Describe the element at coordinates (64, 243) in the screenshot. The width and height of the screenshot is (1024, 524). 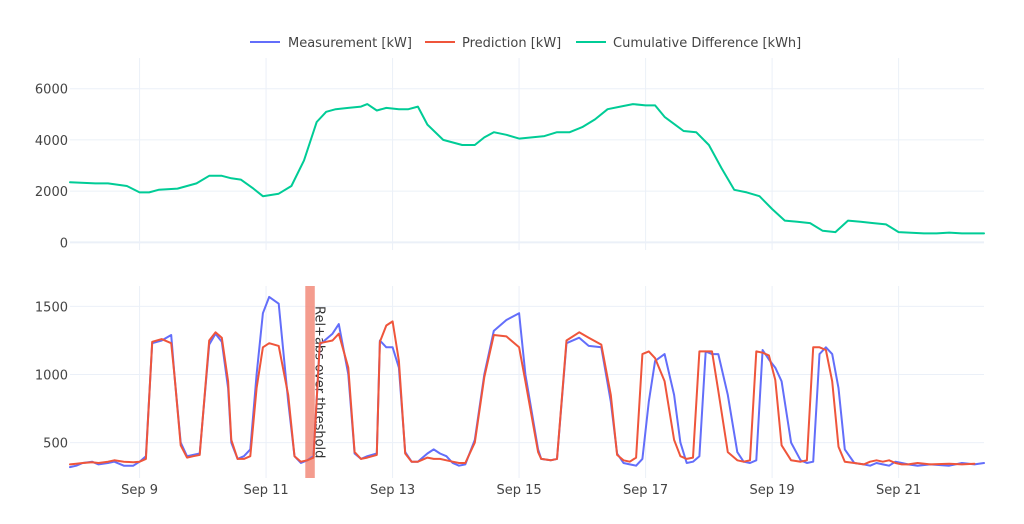
I see `top-y-tick-label: 0` at that location.